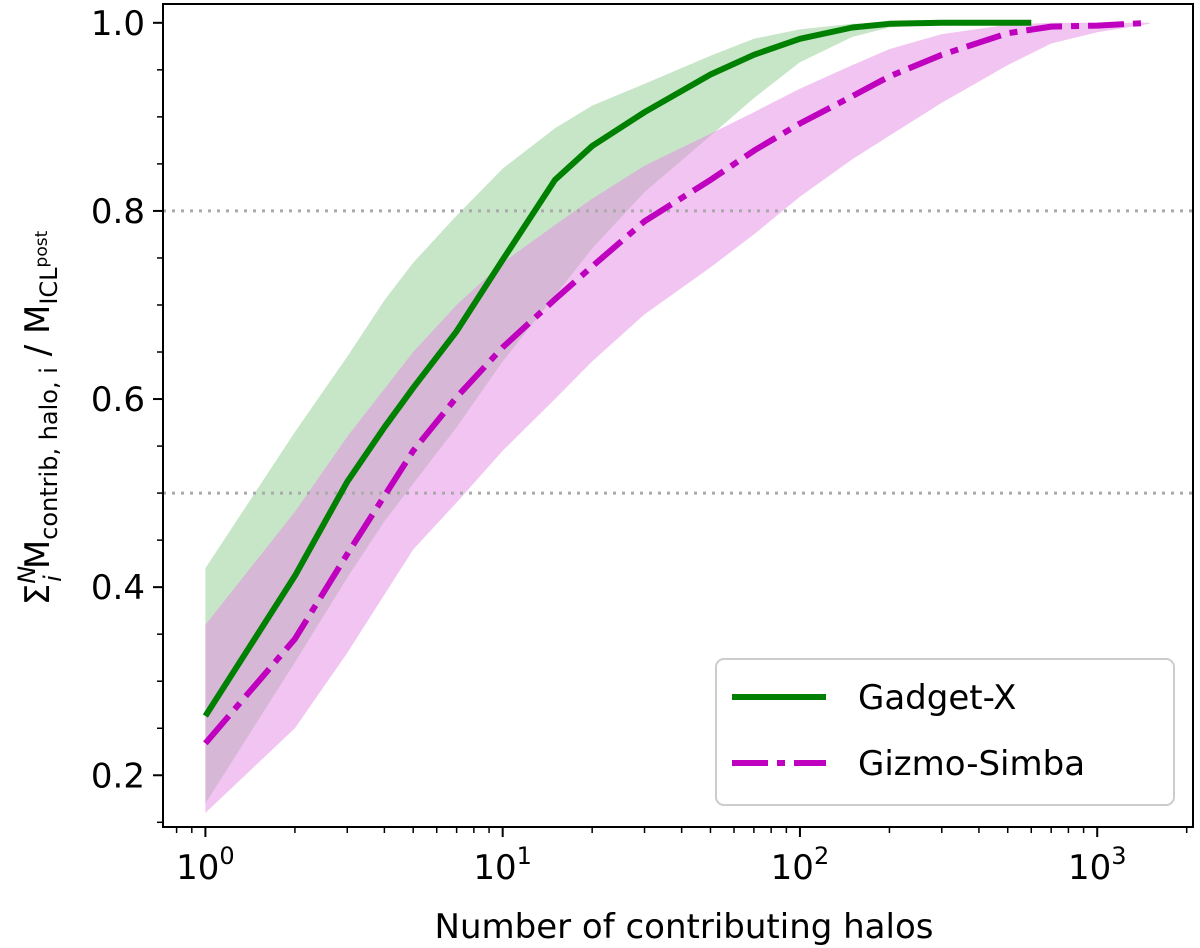 The width and height of the screenshot is (1200, 948). What do you see at coordinates (971, 764) in the screenshot?
I see `legend-label-gizmo-simba: Gizmo-Simba` at bounding box center [971, 764].